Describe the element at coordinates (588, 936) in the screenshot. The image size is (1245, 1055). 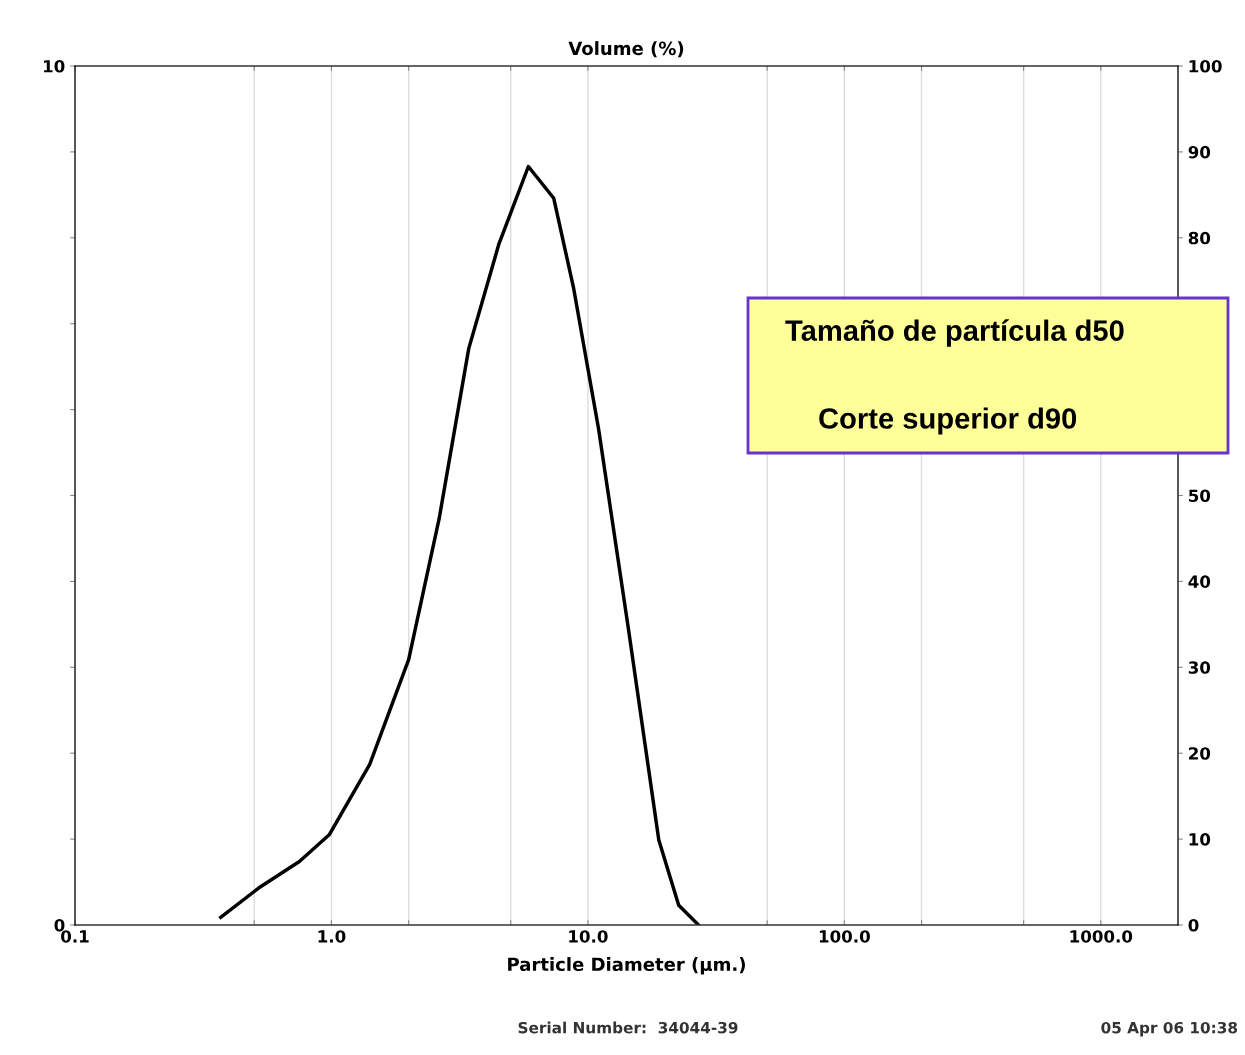
I see `x-tick-label: 10.0` at that location.